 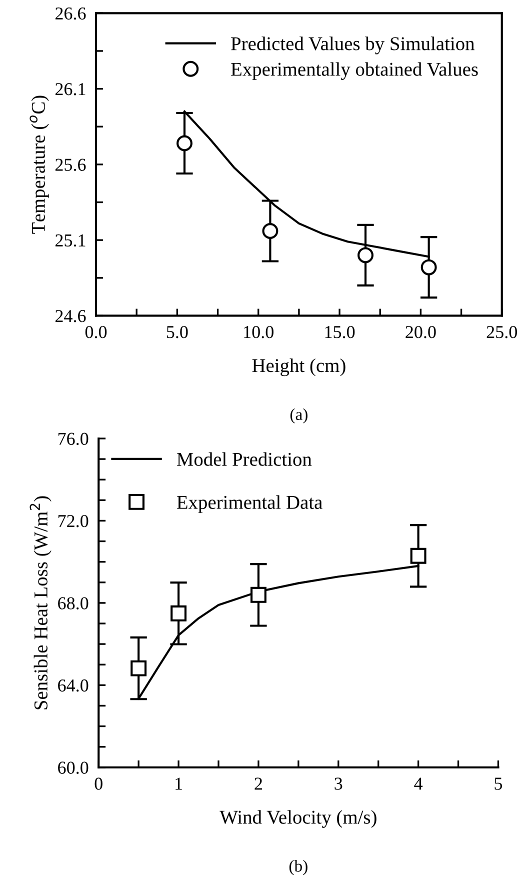 I want to click on x-tick-label: 15.0, so click(x=340, y=332).